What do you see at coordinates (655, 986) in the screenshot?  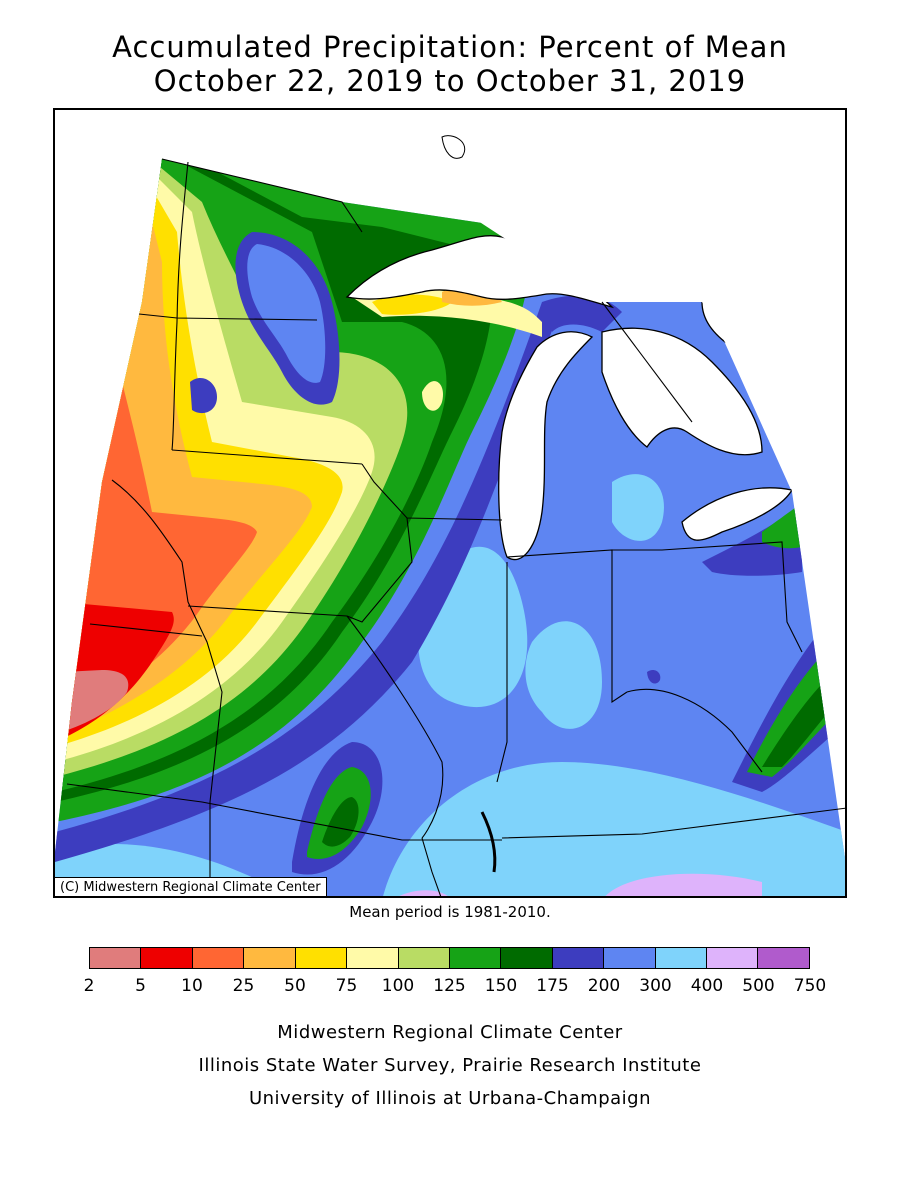 I see `legend-tick-label: 300` at bounding box center [655, 986].